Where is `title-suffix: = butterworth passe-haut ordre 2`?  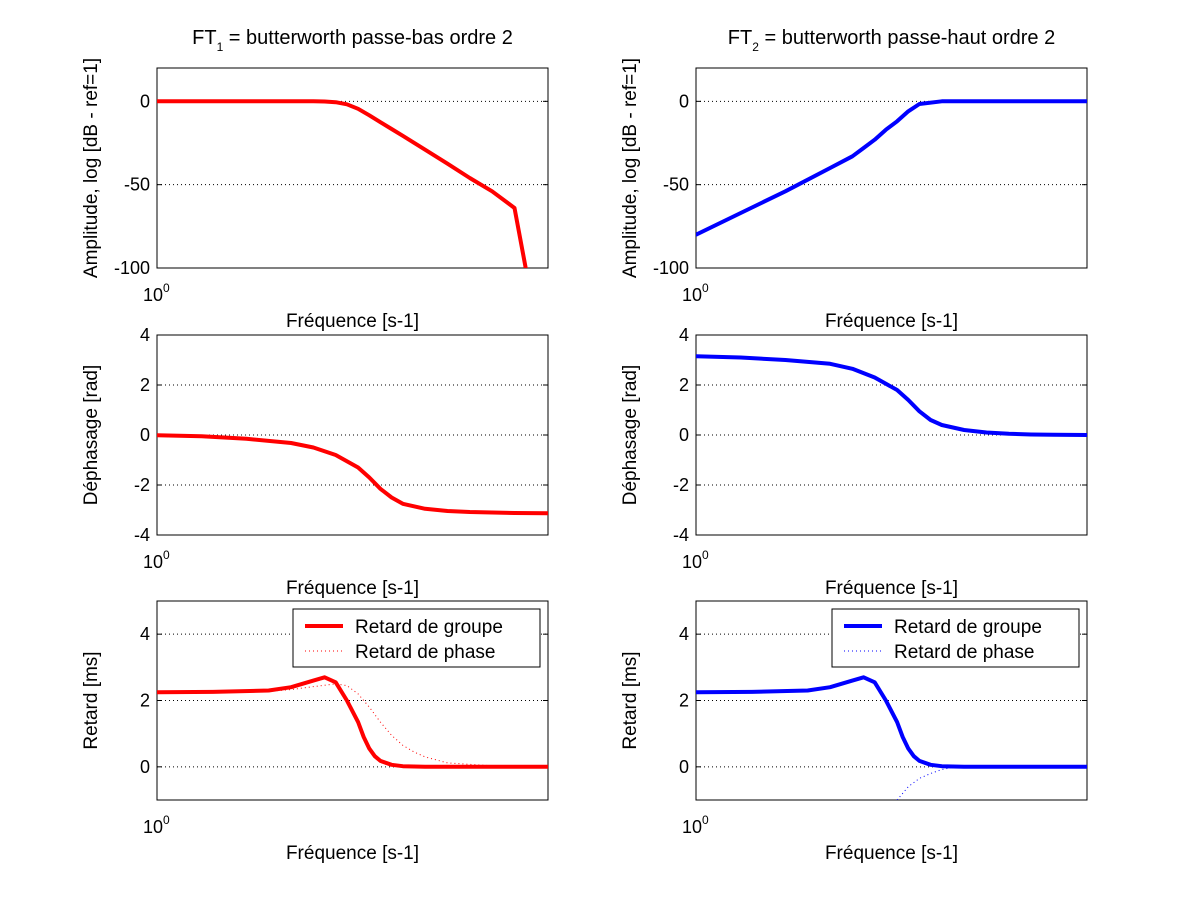
title-suffix: = butterworth passe-haut ordre 2 is located at coordinates (907, 38).